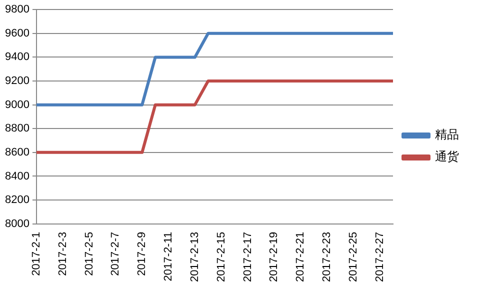 Image resolution: width=479 pixels, height=287 pixels. I want to click on y-tick-label: 8400, so click(17, 176).